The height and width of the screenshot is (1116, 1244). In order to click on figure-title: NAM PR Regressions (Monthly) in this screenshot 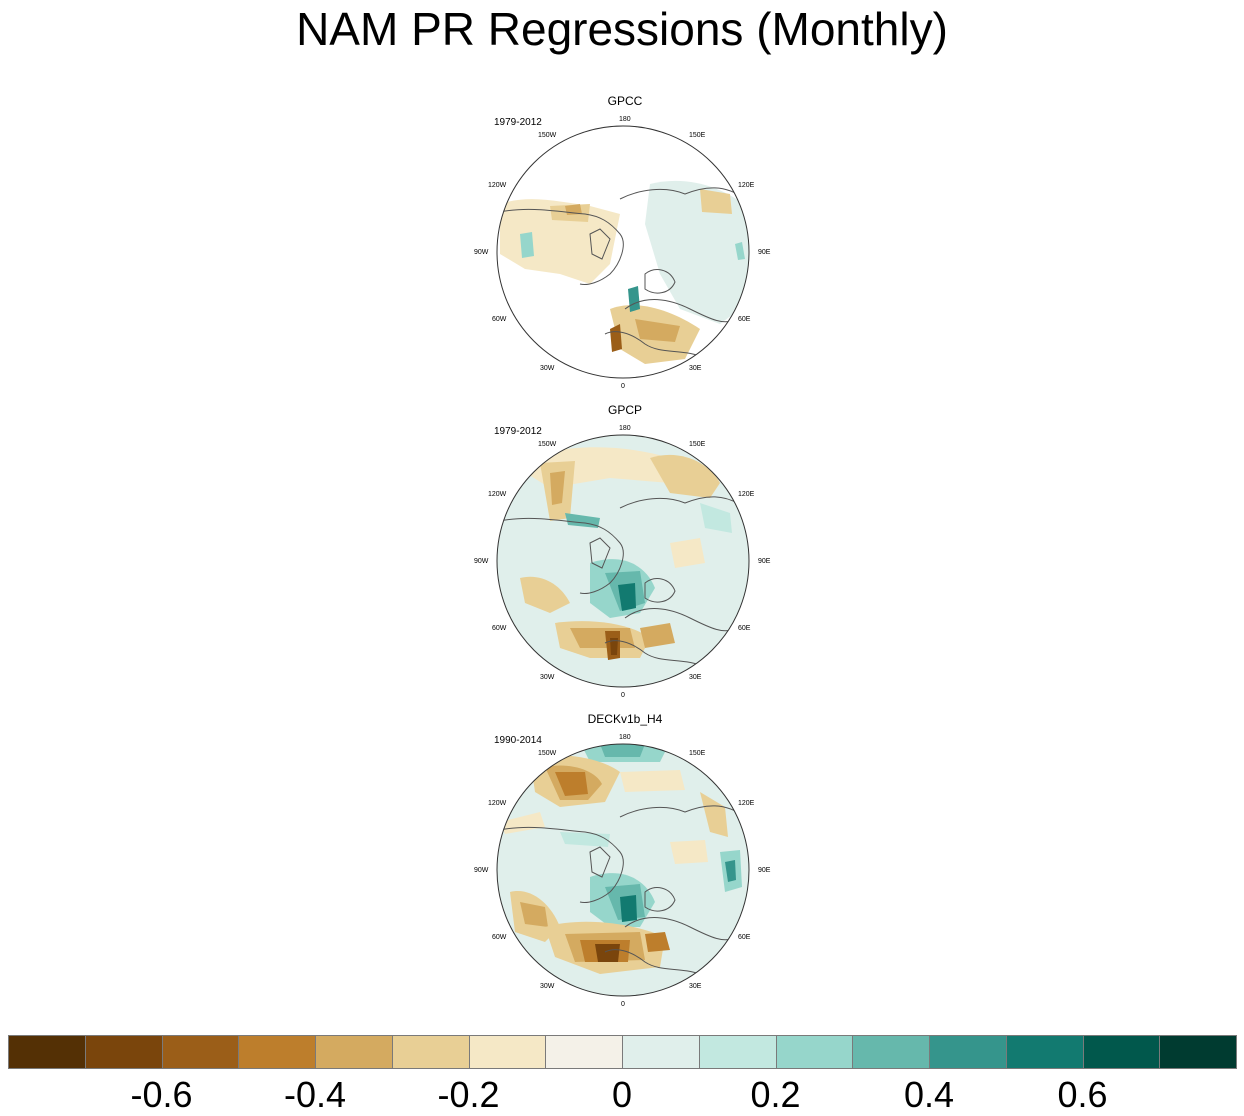, I will do `click(622, 29)`.